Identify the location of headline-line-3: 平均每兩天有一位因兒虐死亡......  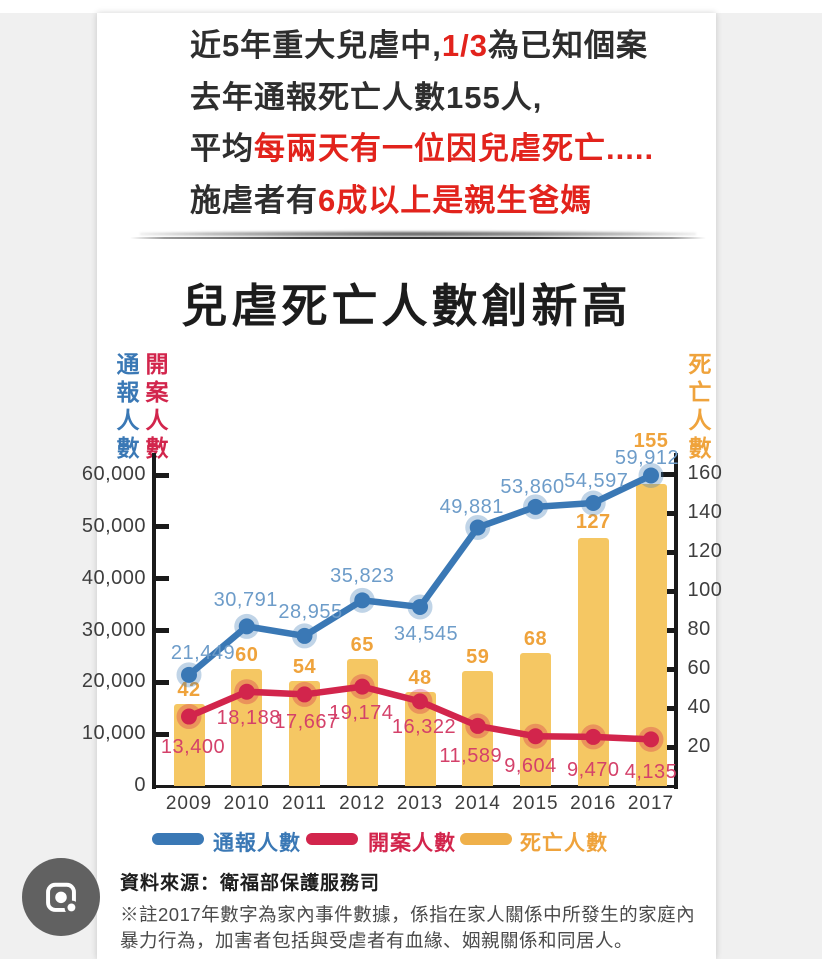
(422, 149).